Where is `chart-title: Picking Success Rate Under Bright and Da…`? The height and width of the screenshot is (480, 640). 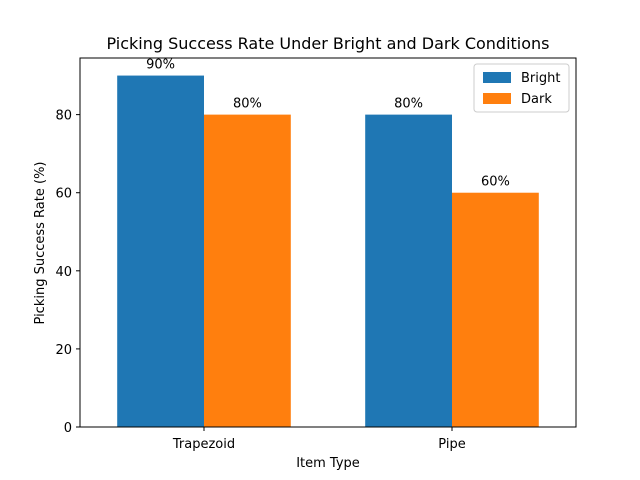 chart-title: Picking Success Rate Under Bright and Da… is located at coordinates (328, 43).